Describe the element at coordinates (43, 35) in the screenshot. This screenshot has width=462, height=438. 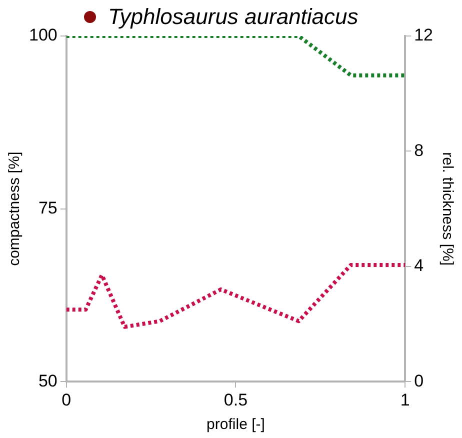
I see `y-tick-label: 100` at that location.